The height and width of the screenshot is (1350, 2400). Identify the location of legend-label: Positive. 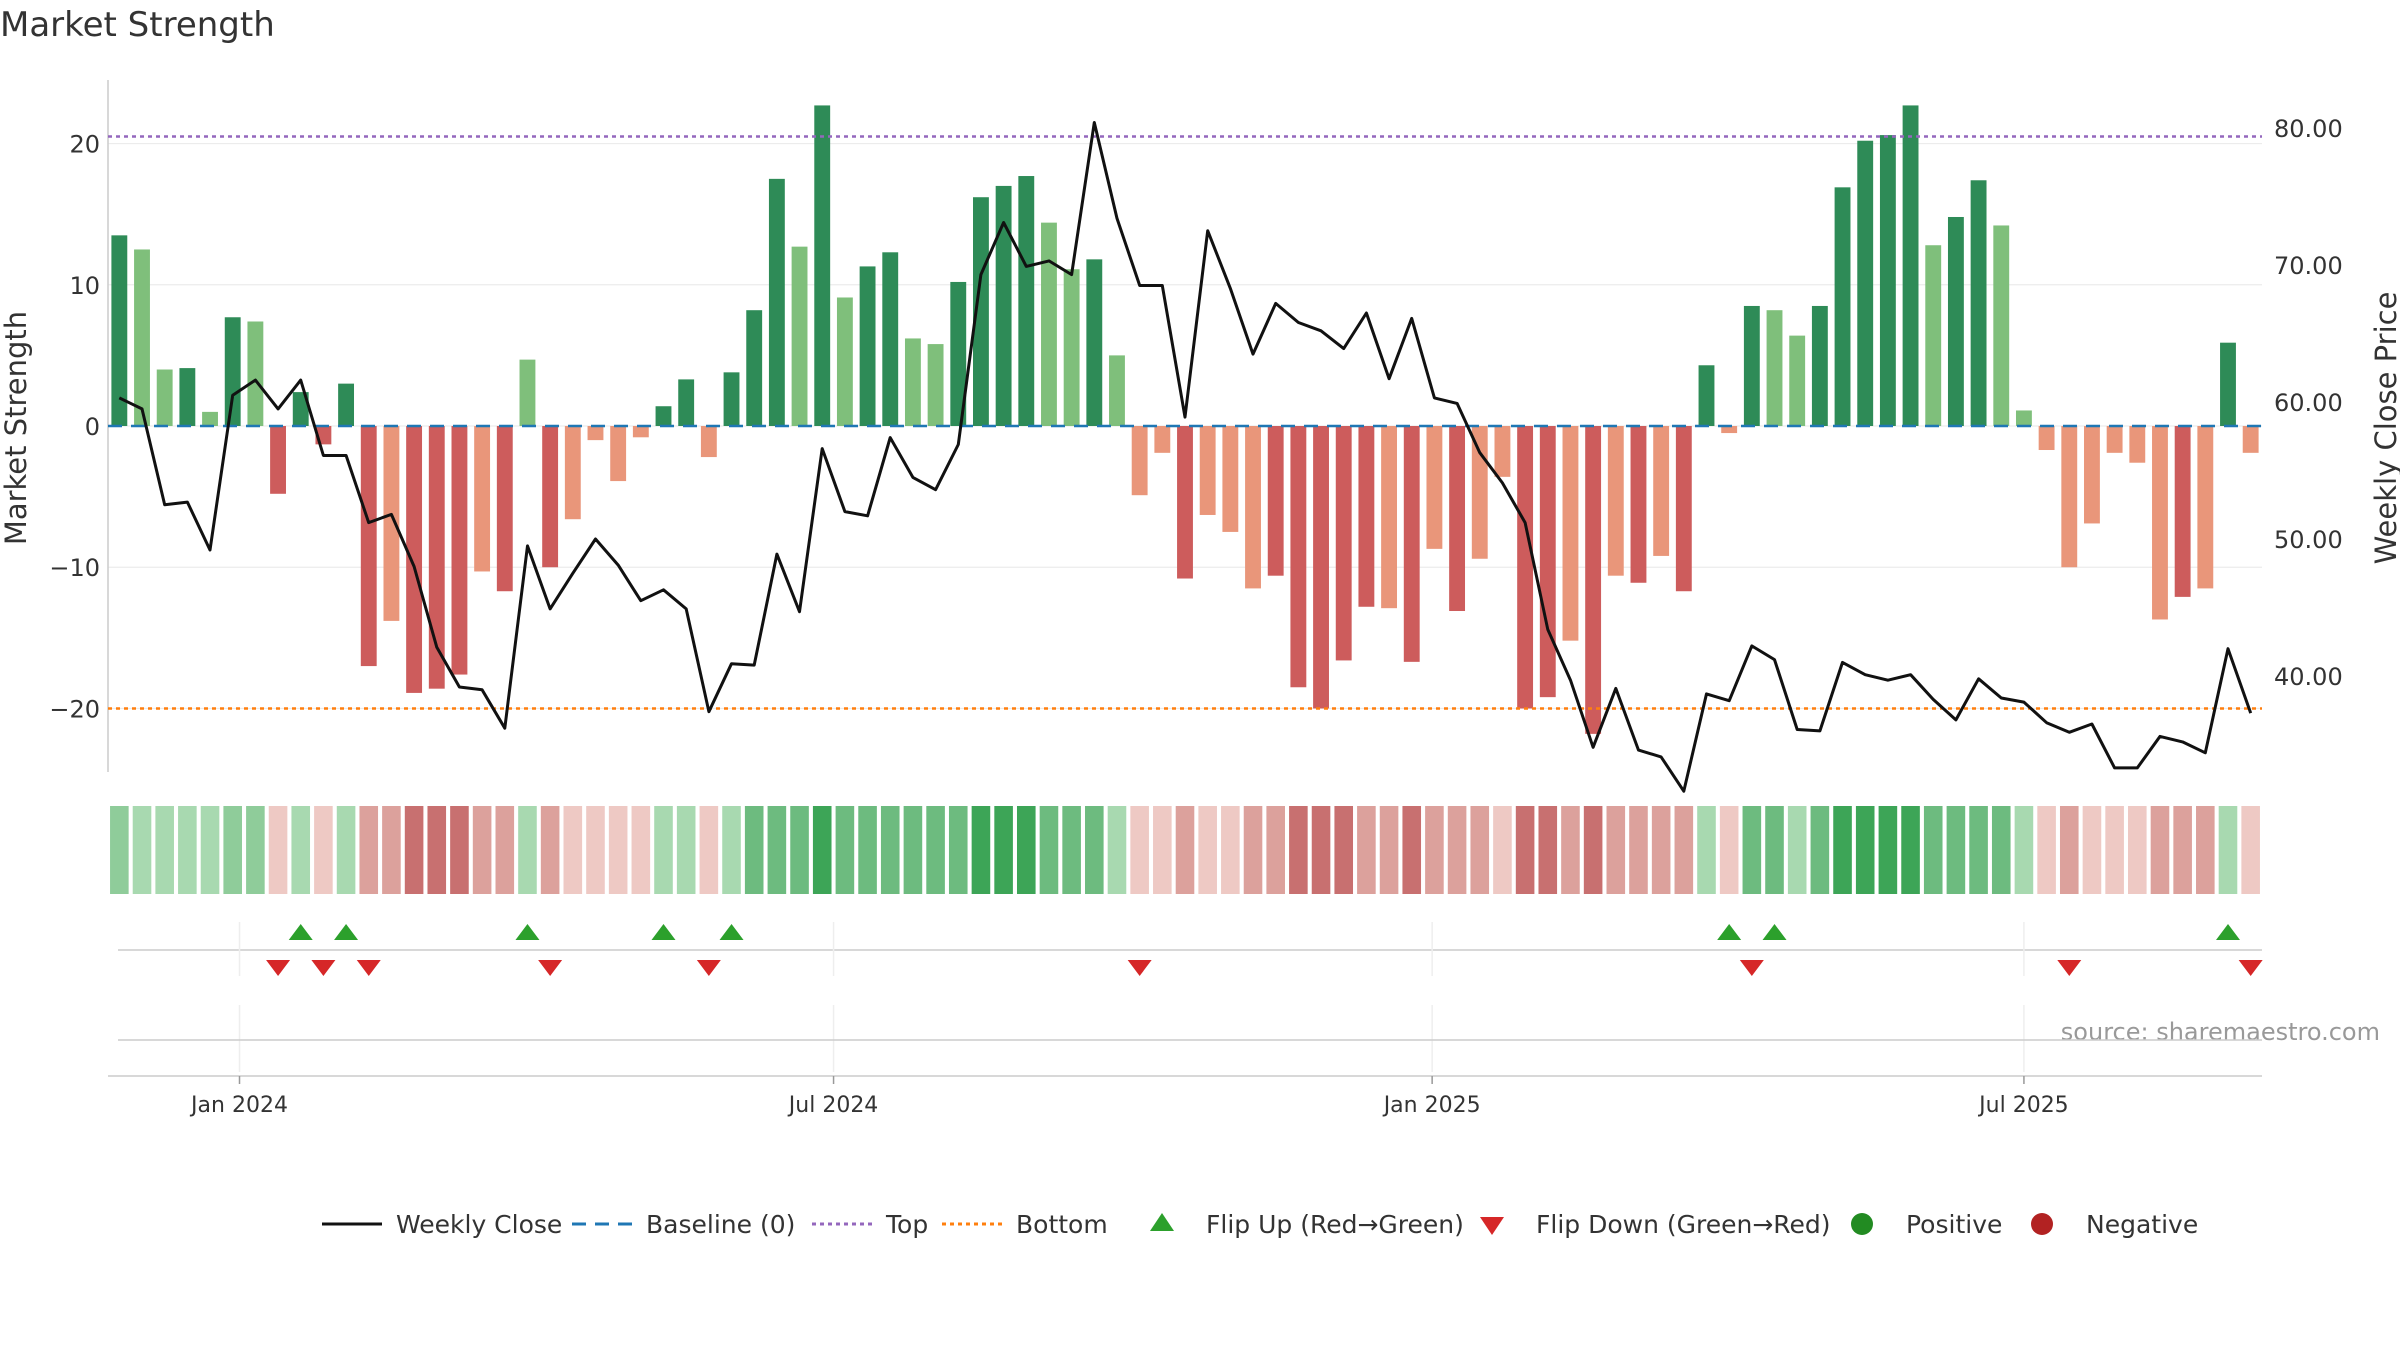
(1954, 1224).